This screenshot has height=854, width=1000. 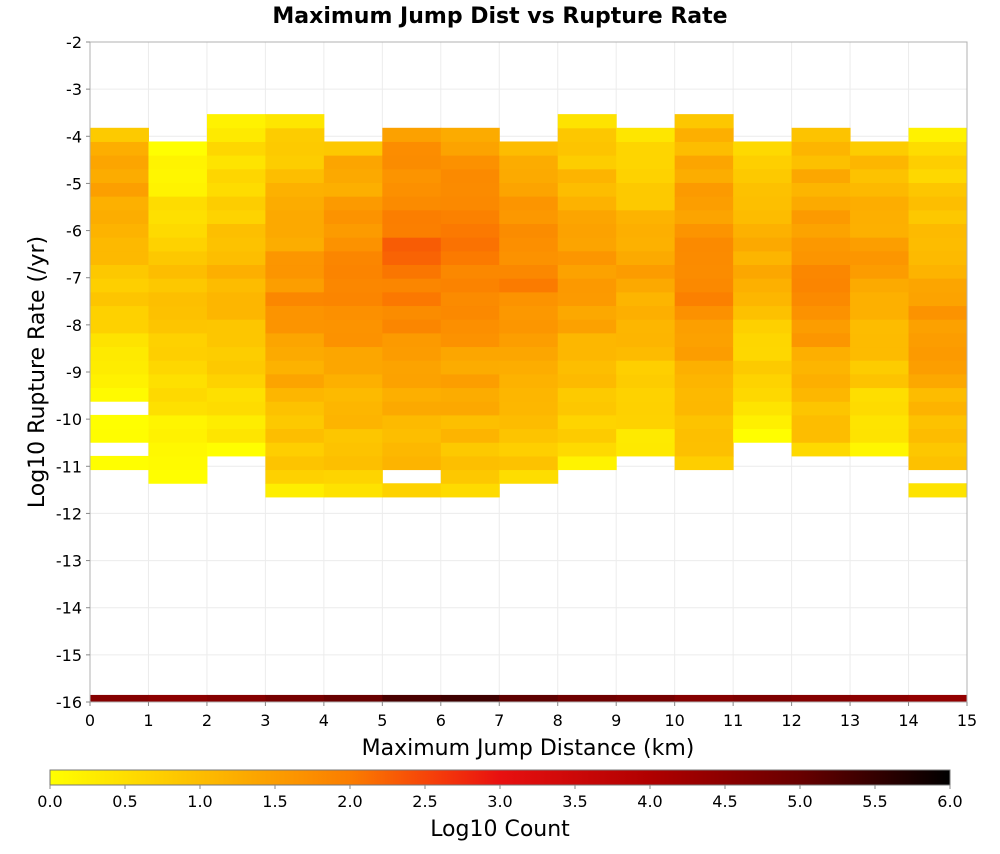 I want to click on y-tick-label: -12, so click(x=69, y=513).